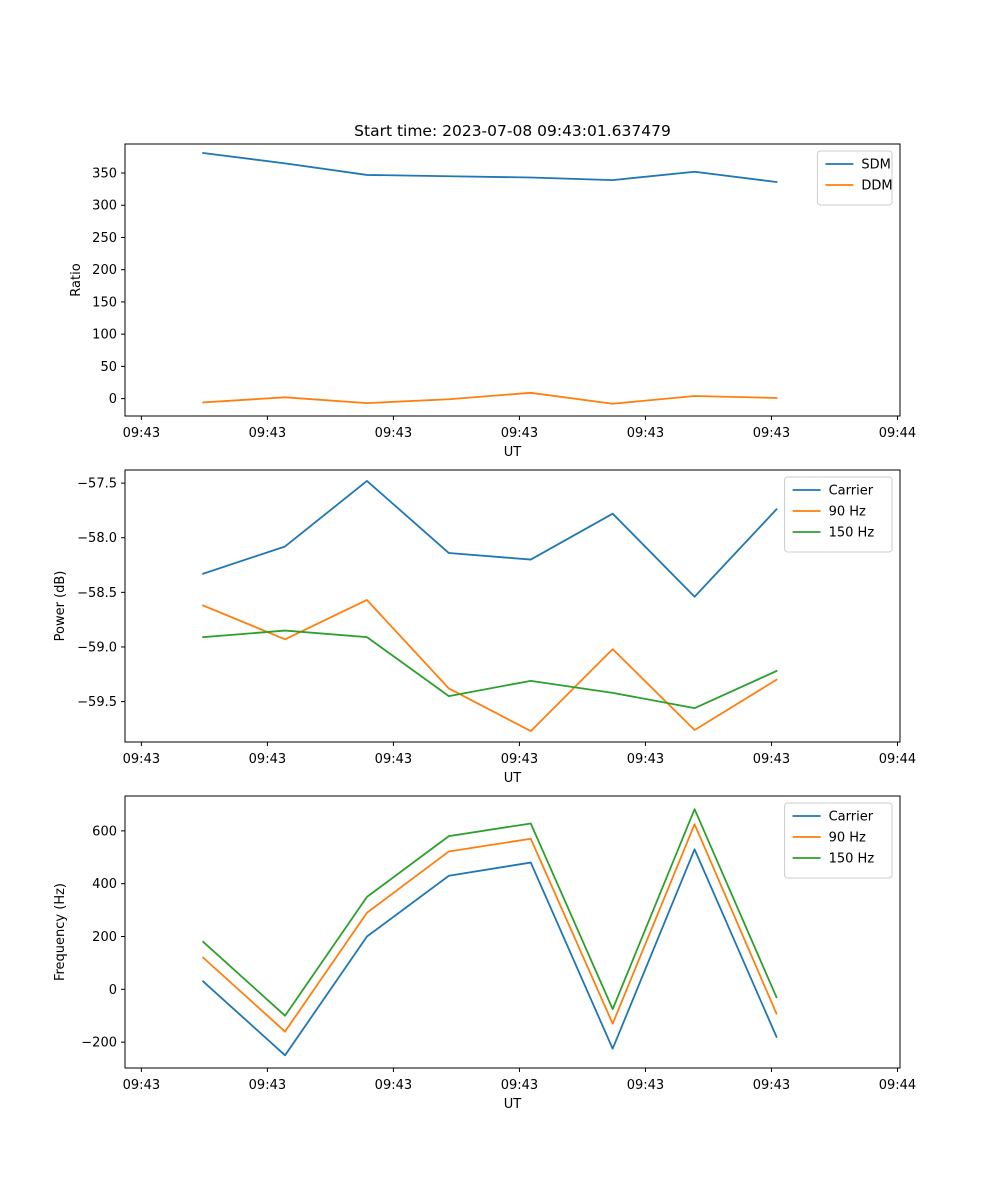  I want to click on ratio-legend-label: SDM, so click(875, 165).